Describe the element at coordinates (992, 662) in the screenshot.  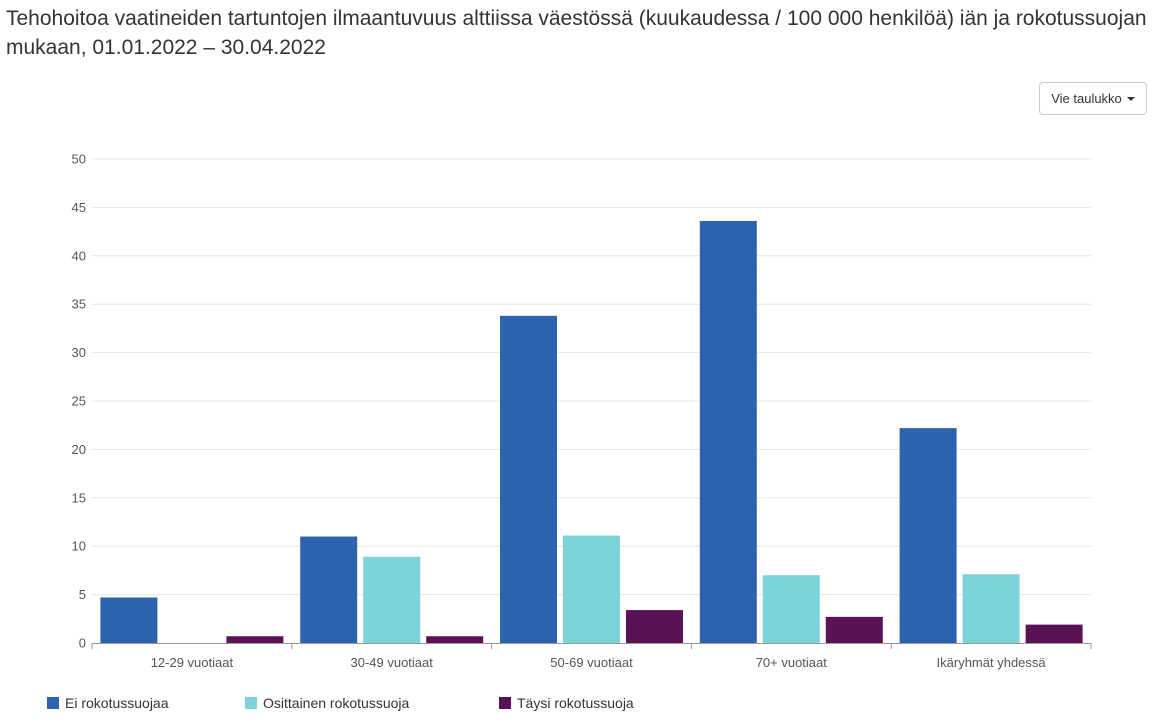
I see `x-tick-label: Ikäryhmät yhdessä` at that location.